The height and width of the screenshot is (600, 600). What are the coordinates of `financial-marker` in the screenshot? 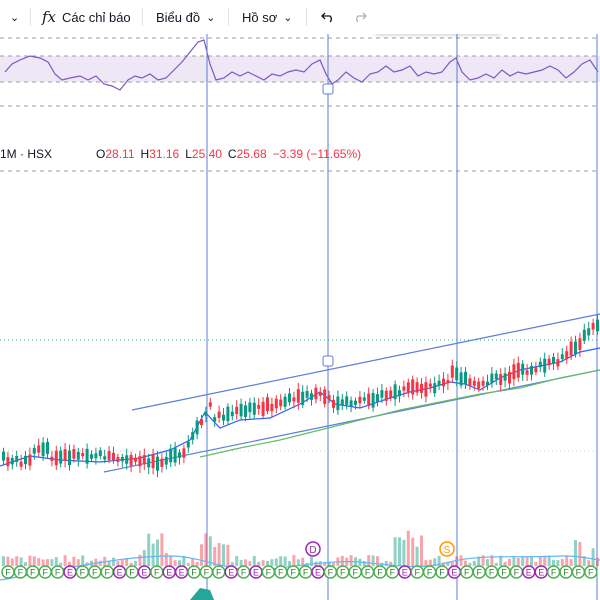 It's located at (591, 572).